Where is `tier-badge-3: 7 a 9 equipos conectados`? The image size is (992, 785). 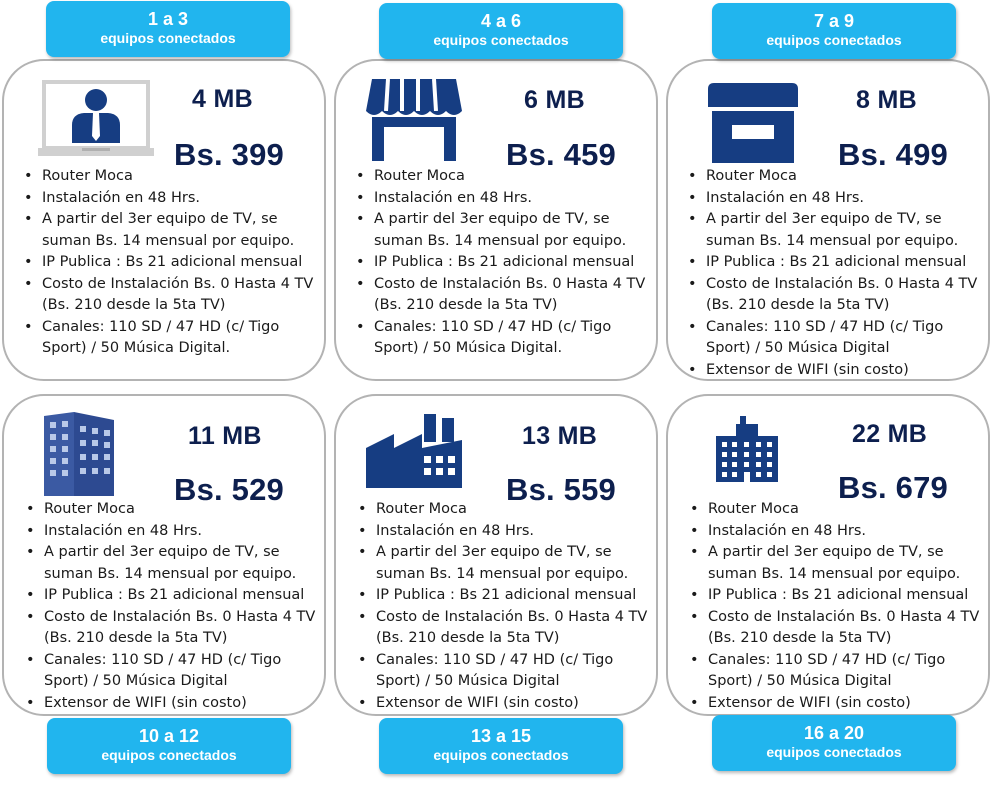 tier-badge-3: 7 a 9 equipos conectados is located at coordinates (834, 31).